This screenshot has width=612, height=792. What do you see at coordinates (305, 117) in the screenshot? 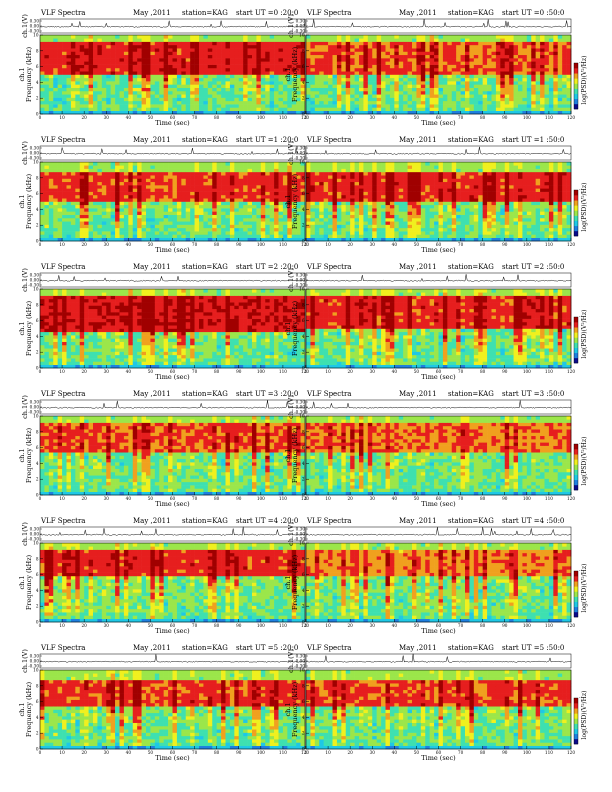
I see `x-tick-label: 120` at bounding box center [305, 117].